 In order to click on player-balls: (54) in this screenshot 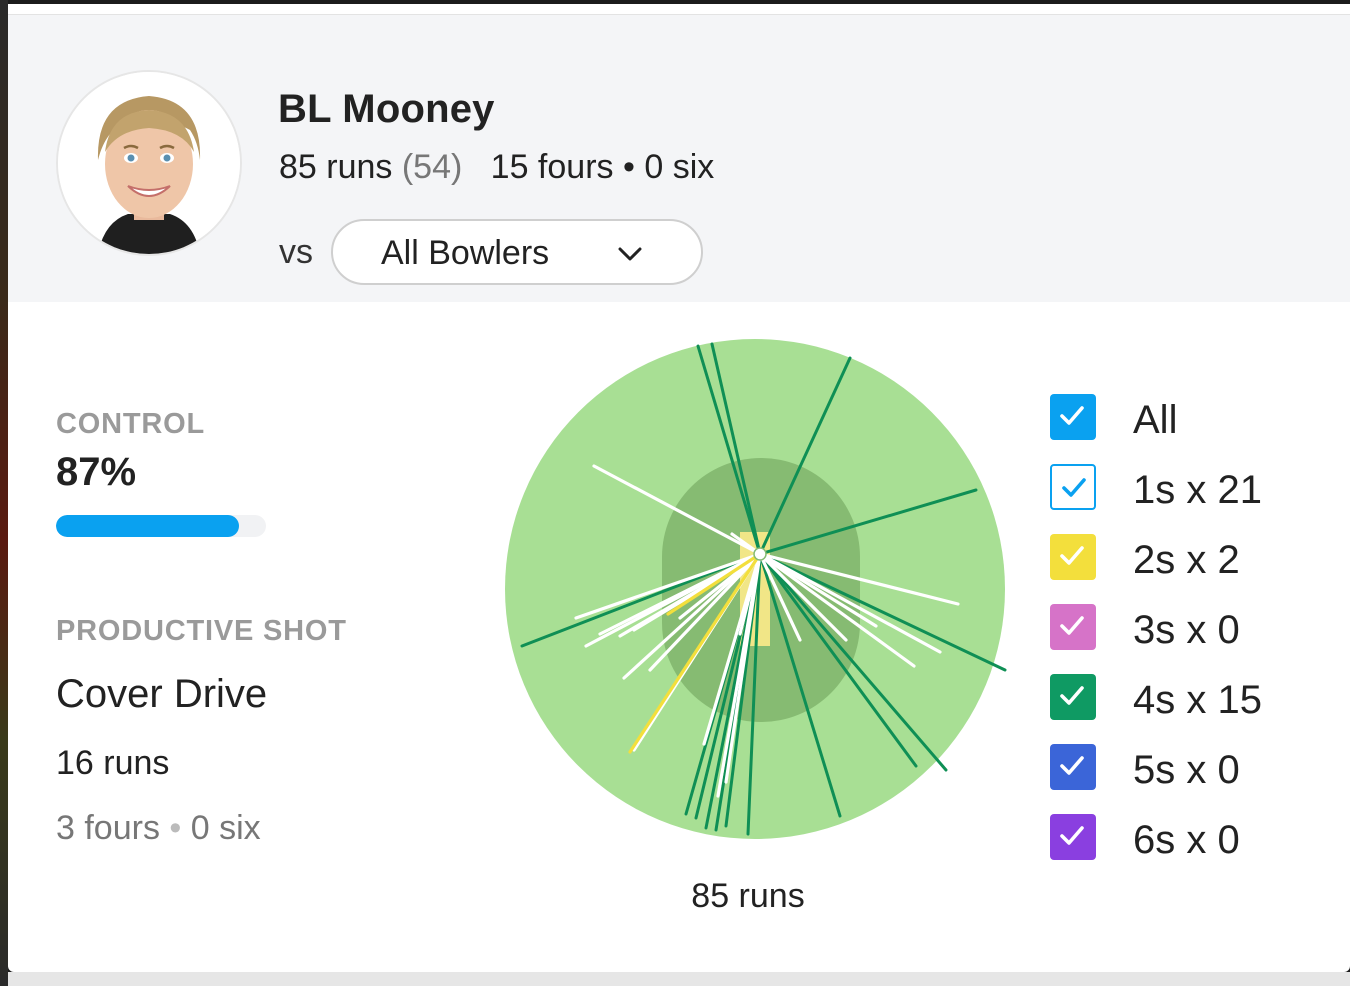, I will do `click(432, 167)`.